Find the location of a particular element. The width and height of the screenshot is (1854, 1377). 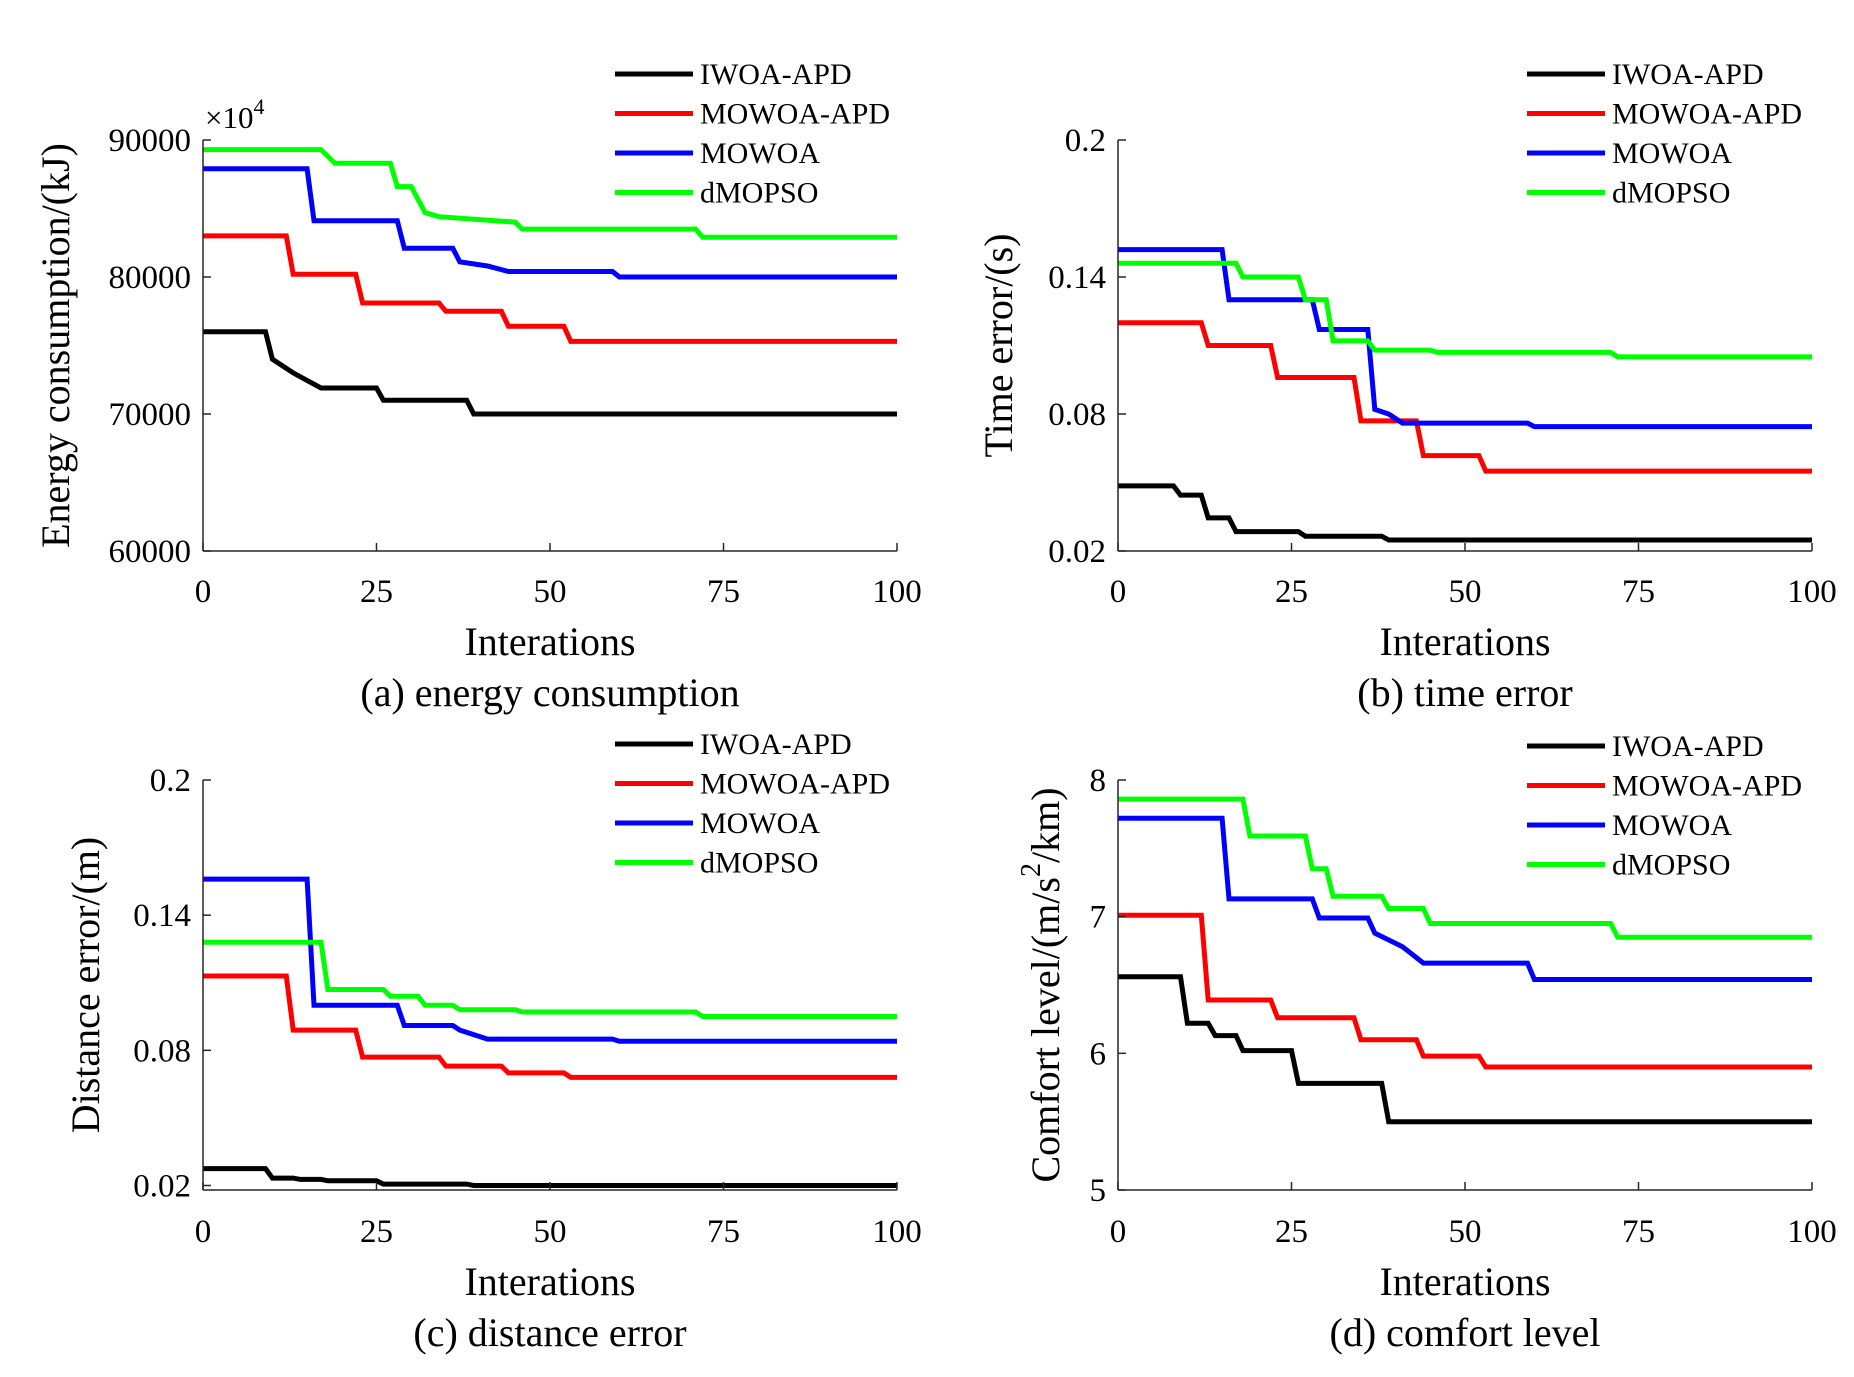

y-axis-label: Comfort level/(m/s2/km) is located at coordinates (1042, 984).